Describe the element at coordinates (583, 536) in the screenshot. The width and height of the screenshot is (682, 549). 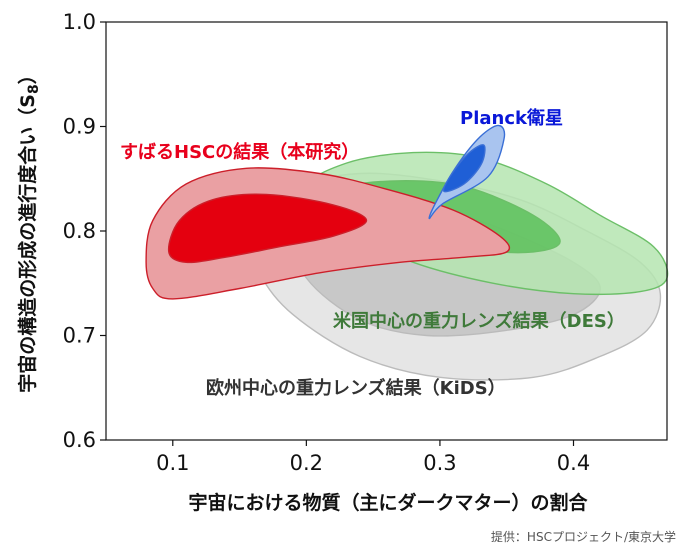
I see `credit-text: 提供：HSCプロジェクト/東京大学` at that location.